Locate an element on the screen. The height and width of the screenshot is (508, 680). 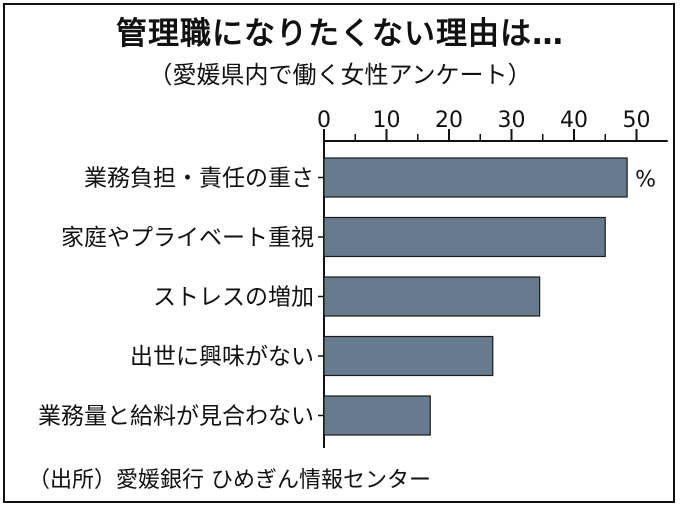
category-label: 出世に興味がない is located at coordinates (222, 357).